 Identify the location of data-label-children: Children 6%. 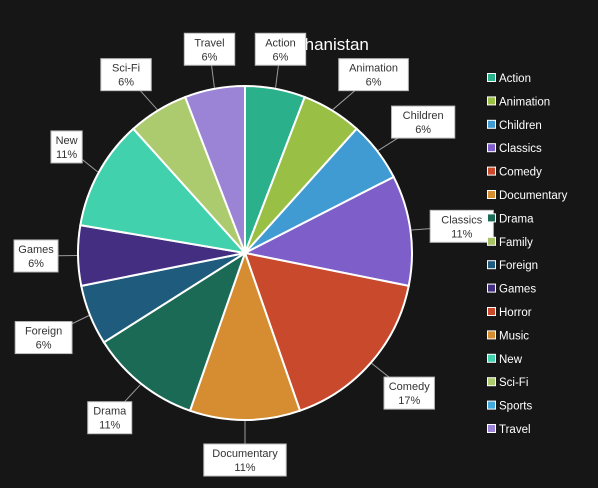
(416, 128).